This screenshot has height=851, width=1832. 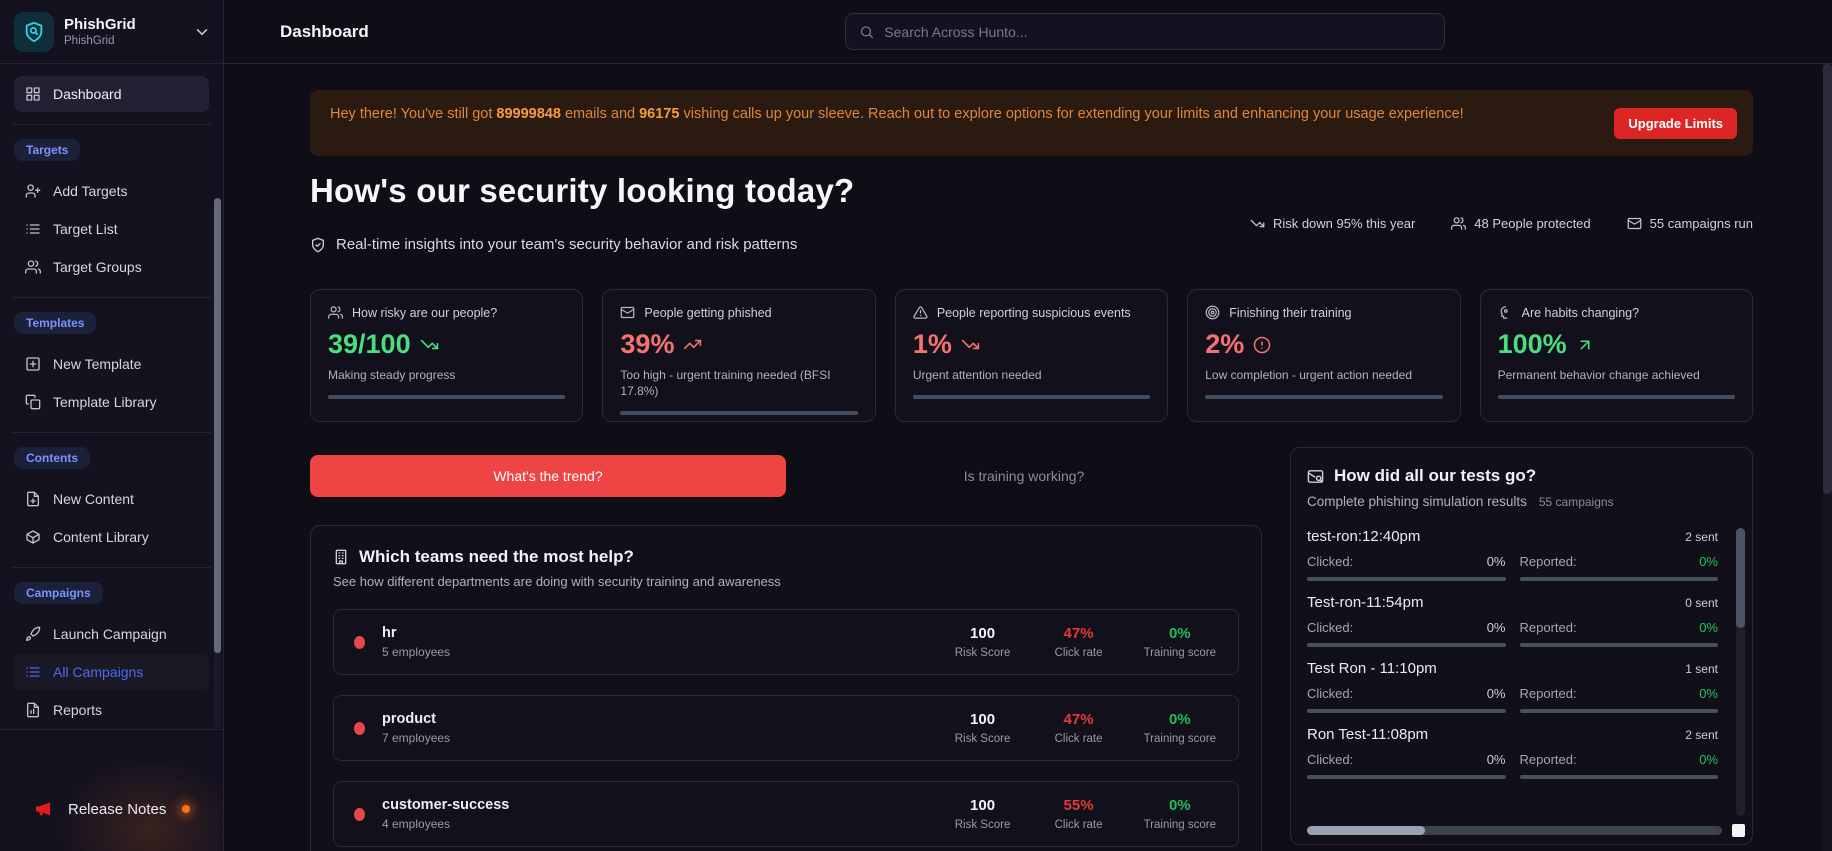 What do you see at coordinates (52, 458) in the screenshot?
I see `section-badge-contents: Contents` at bounding box center [52, 458].